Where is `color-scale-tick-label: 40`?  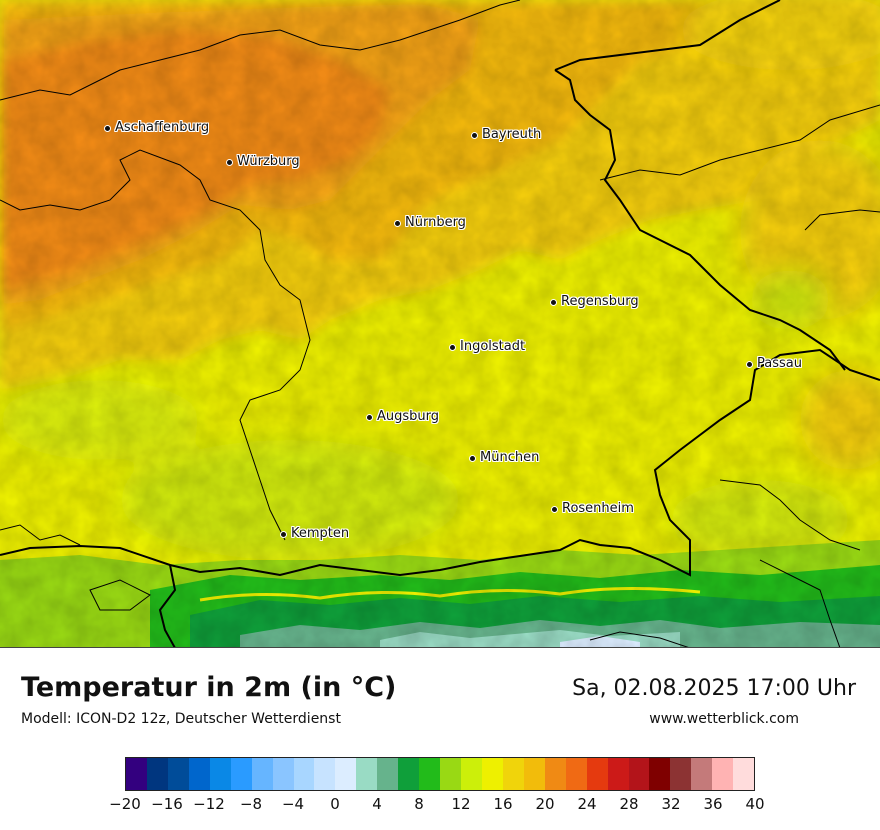
color-scale-tick-label: 40 is located at coordinates (755, 804).